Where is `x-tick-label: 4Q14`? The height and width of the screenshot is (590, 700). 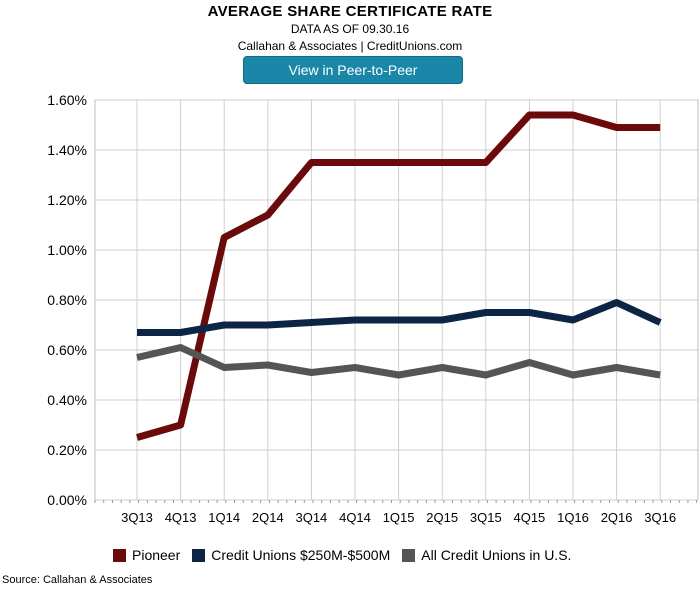
x-tick-label: 4Q14 is located at coordinates (355, 517).